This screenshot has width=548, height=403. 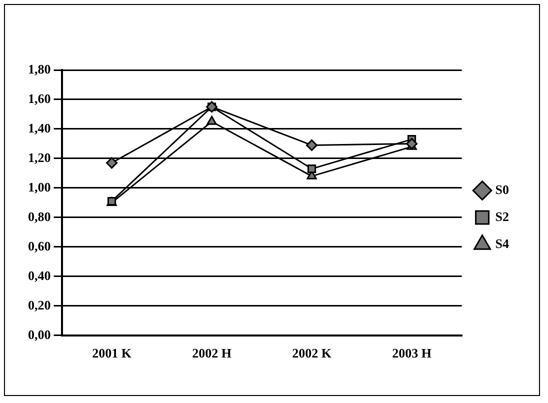 I want to click on y-tick-label: 1,60, so click(x=39, y=98).